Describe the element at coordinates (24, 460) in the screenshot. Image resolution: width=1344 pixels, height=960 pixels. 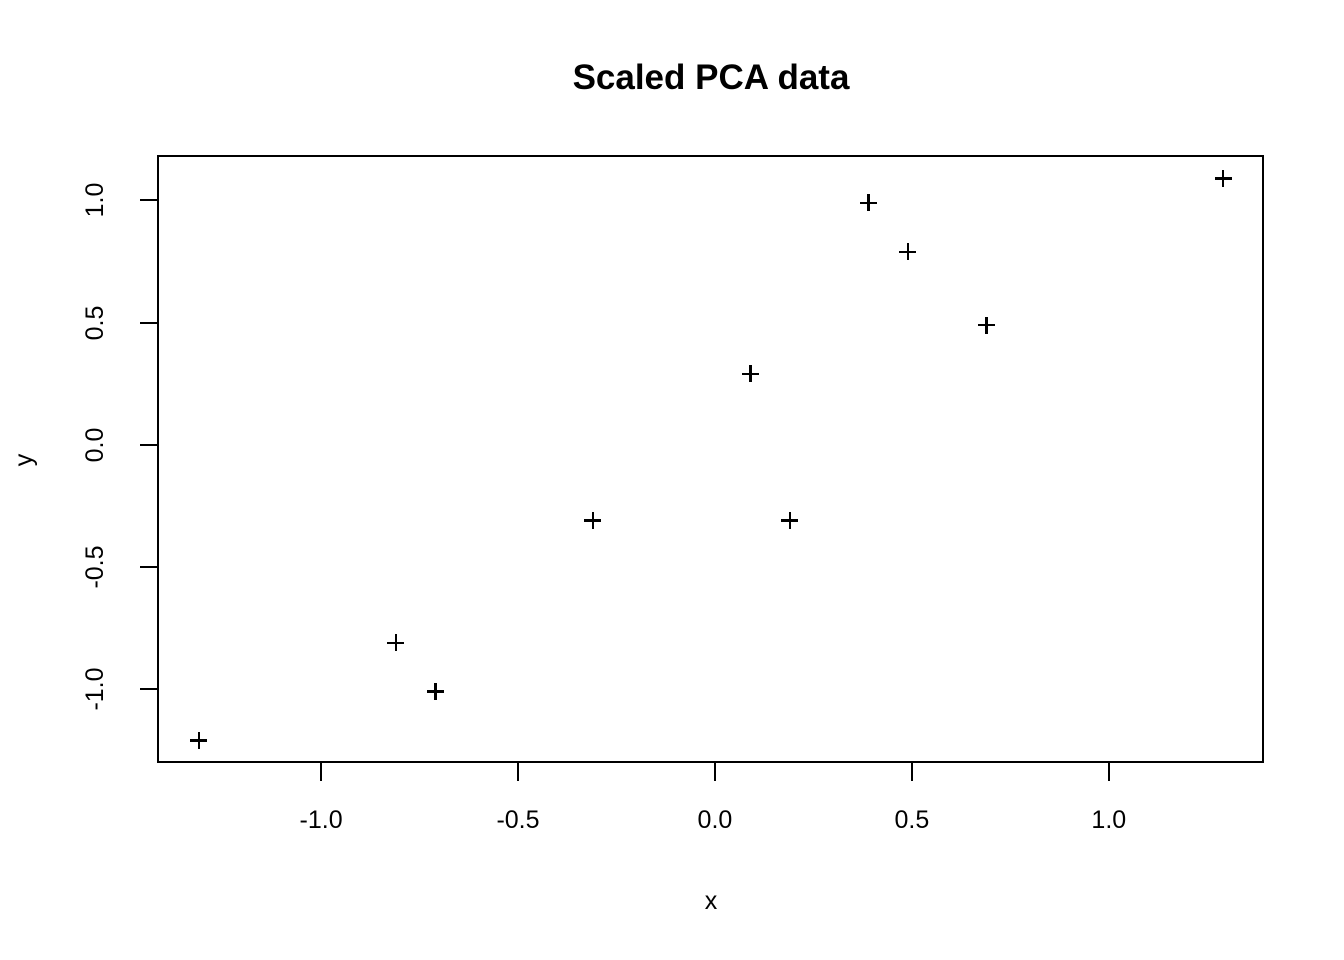
I see `y-axis-label: y` at that location.